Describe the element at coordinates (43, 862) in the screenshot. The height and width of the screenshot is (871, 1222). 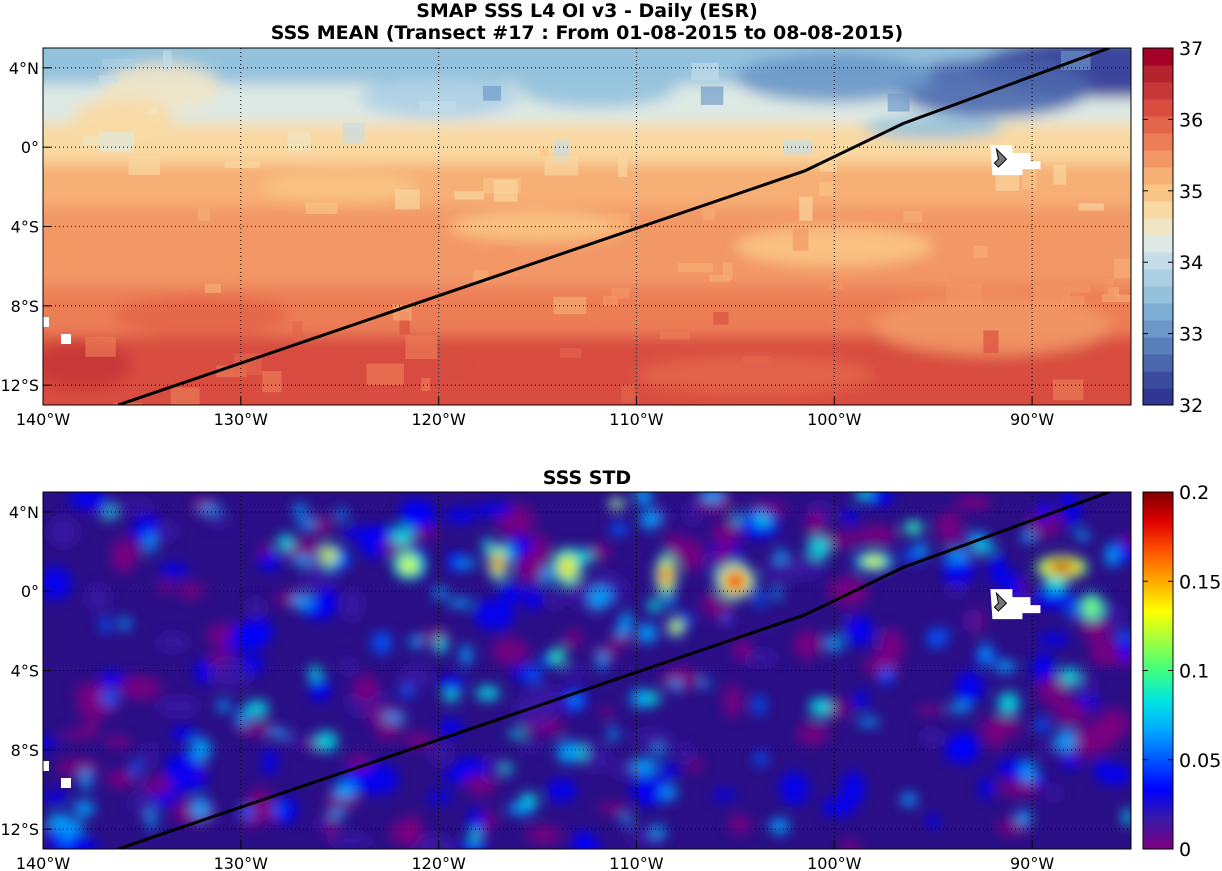
I see `std-lon-tick-label: 140°W` at that location.